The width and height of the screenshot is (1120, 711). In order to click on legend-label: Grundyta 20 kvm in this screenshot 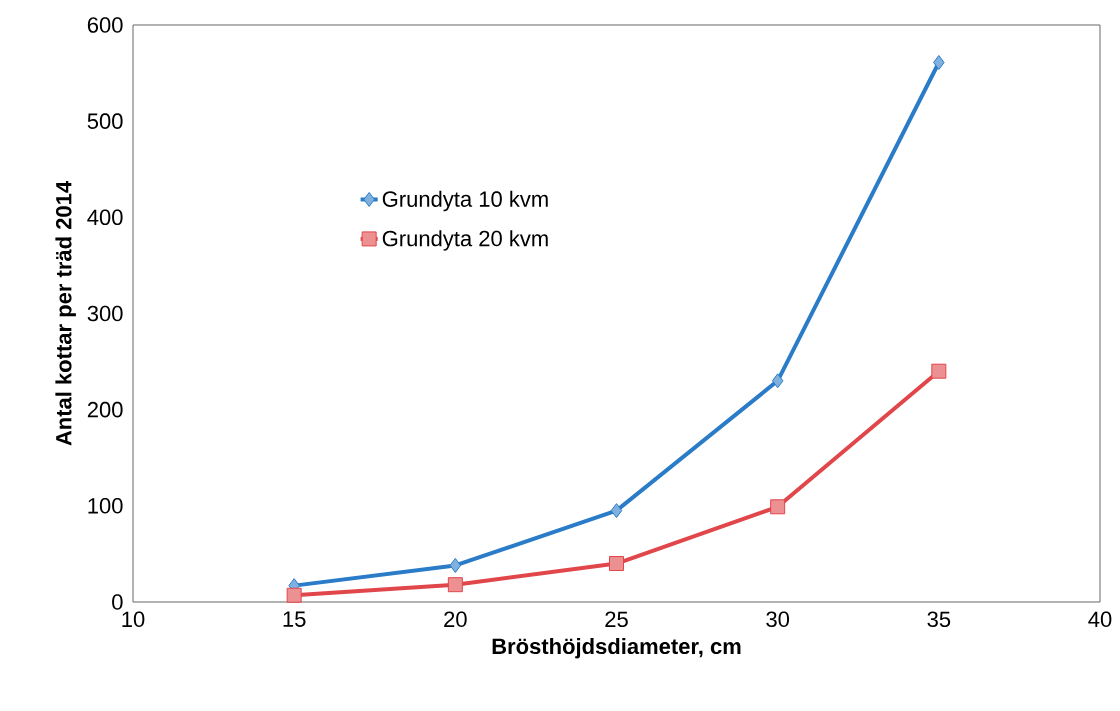, I will do `click(465, 240)`.